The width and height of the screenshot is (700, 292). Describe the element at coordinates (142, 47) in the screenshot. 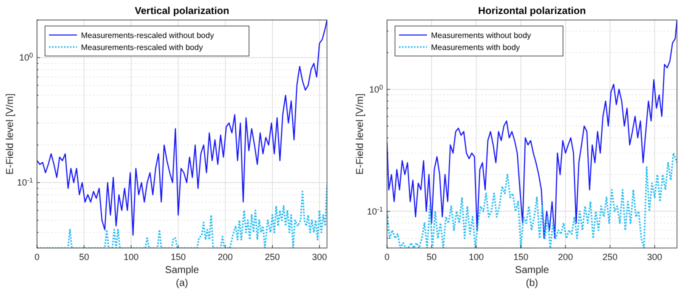

I see `legend-label: Measurements-rescaled with body` at that location.